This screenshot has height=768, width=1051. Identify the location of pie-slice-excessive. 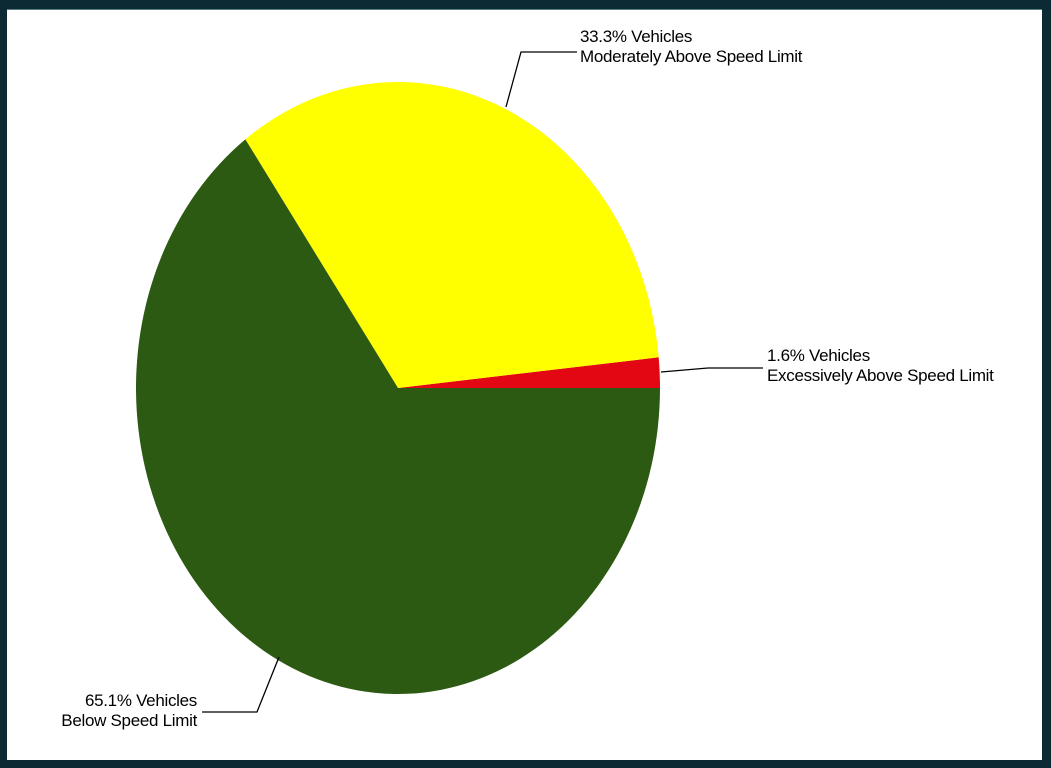
(529, 372).